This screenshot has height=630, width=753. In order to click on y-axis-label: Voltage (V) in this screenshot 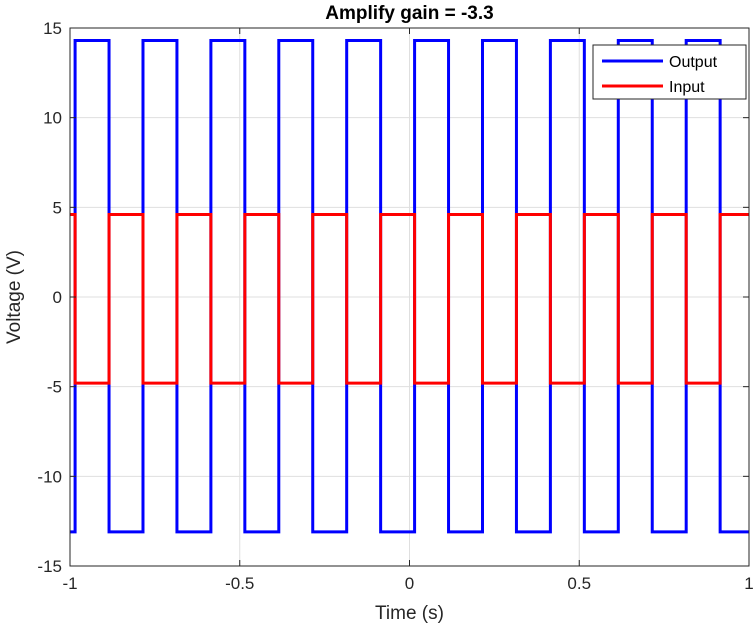, I will do `click(14, 297)`.